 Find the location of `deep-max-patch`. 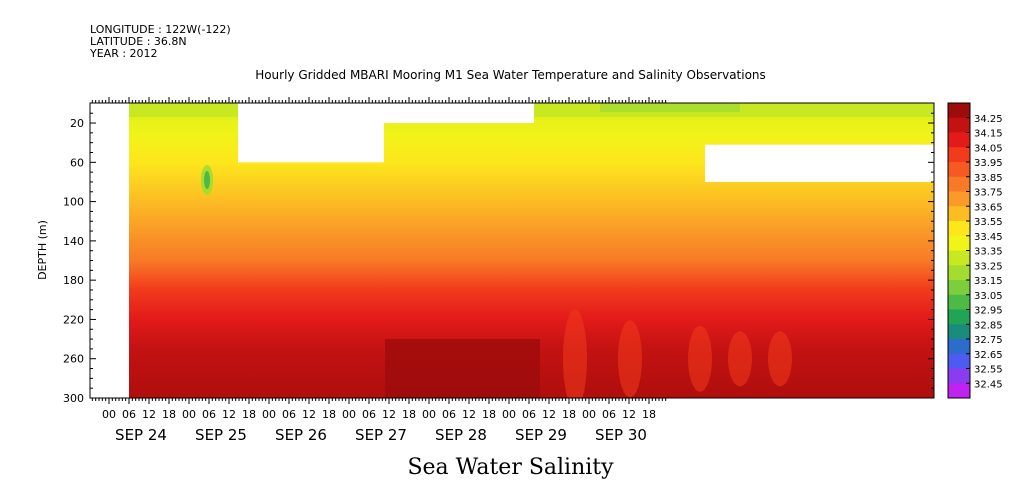

deep-max-patch is located at coordinates (462, 368).